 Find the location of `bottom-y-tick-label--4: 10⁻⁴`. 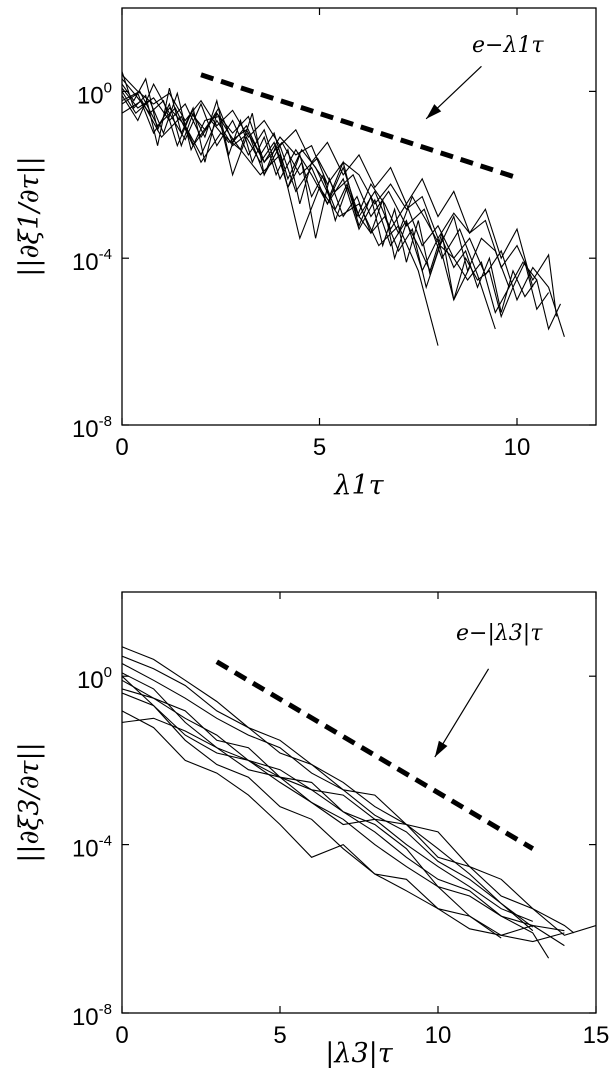

bottom-y-tick-label--4: 10⁻⁴ is located at coordinates (92, 848).